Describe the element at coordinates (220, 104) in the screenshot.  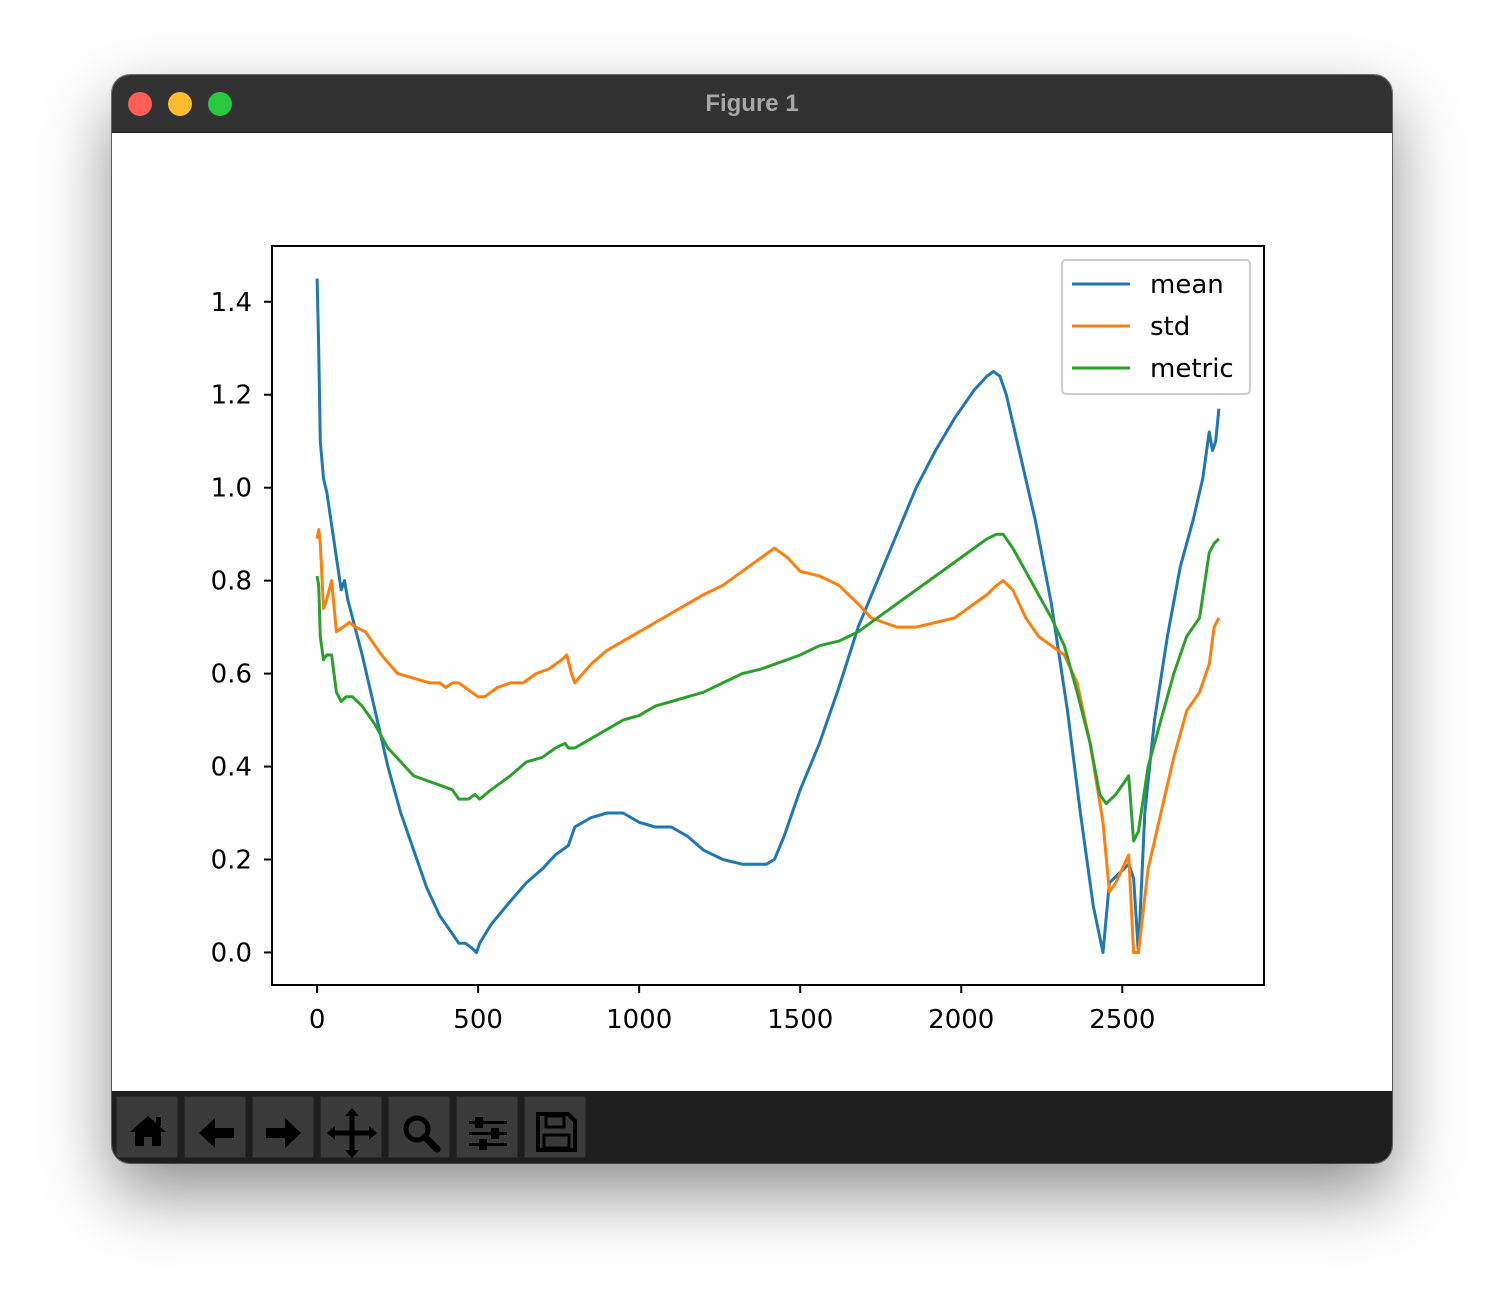
I see `maximize-button` at that location.